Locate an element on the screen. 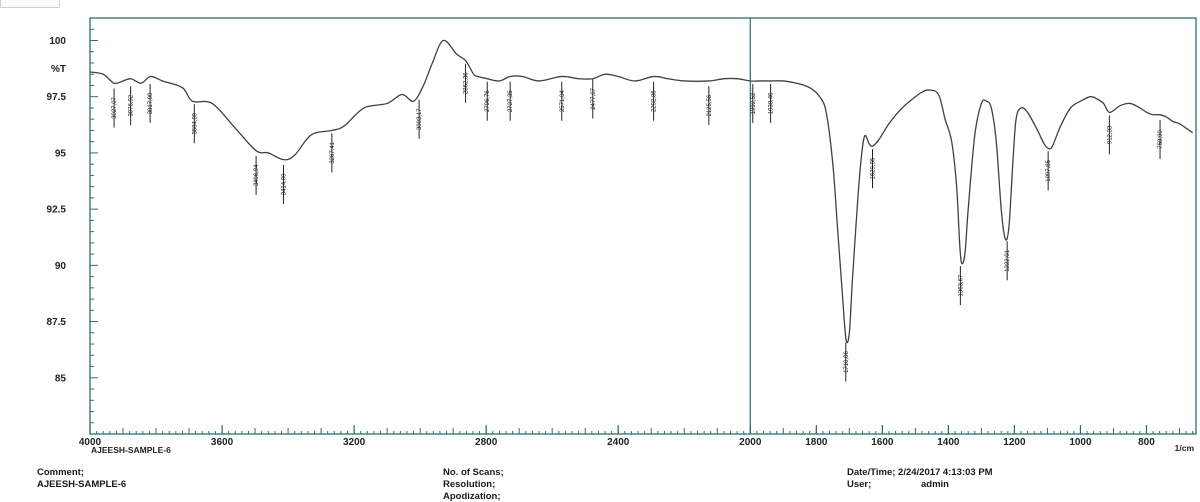  peak-label: 2477,07 is located at coordinates (594, 98).